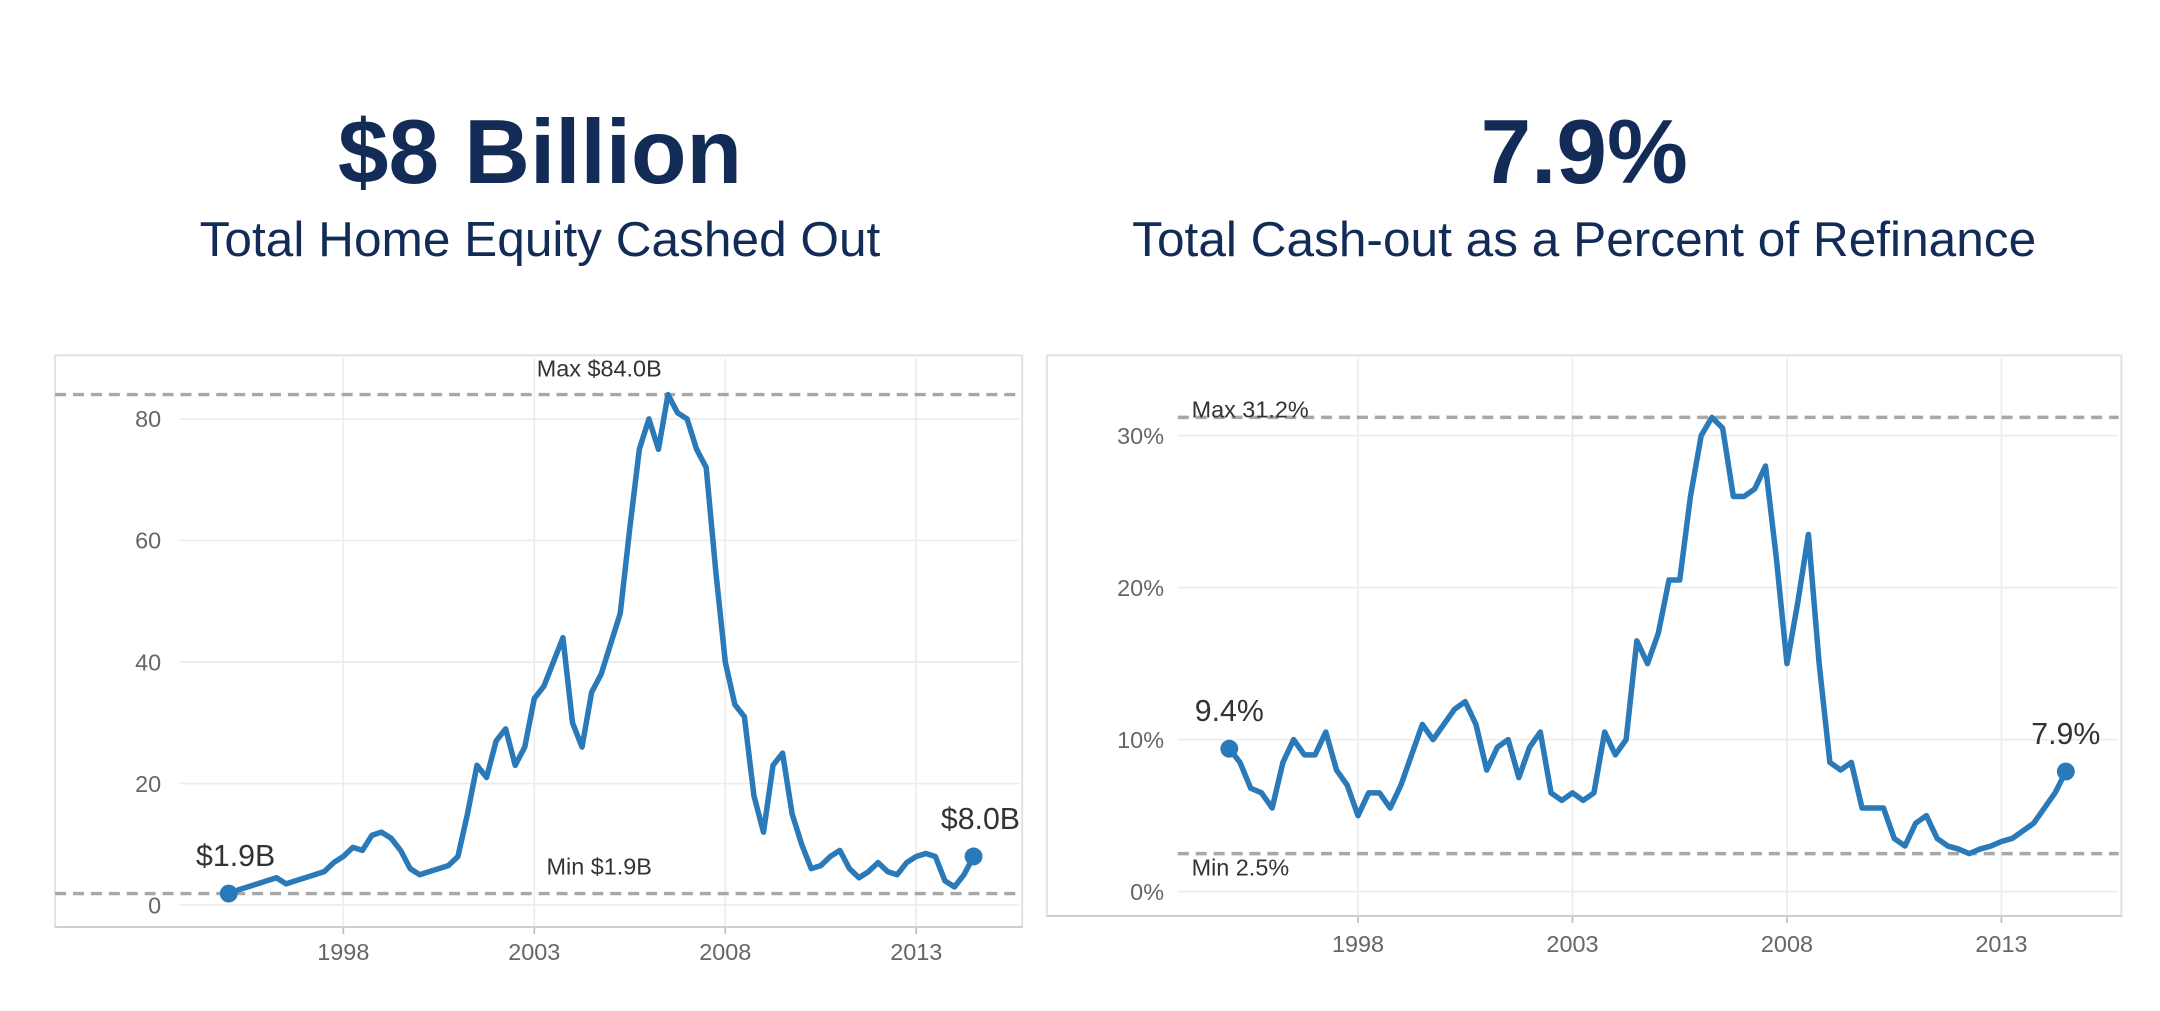  I want to click on y-tick-label: 20, so click(148, 784).